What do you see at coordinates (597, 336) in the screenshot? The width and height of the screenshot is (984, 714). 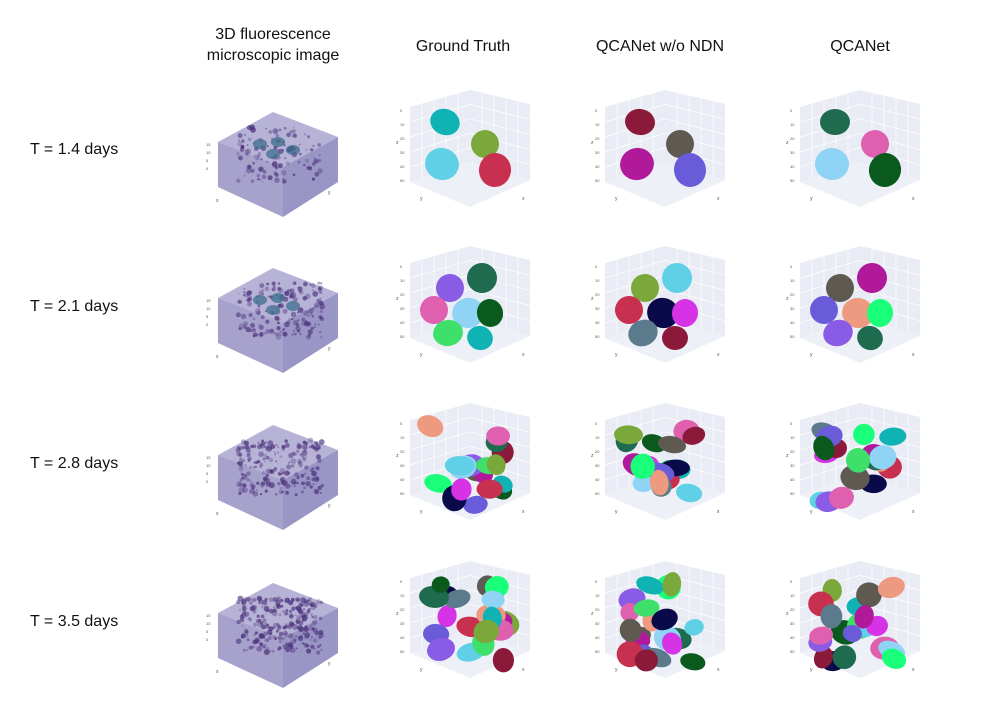 I see `axis-tick-label: 50` at bounding box center [597, 336].